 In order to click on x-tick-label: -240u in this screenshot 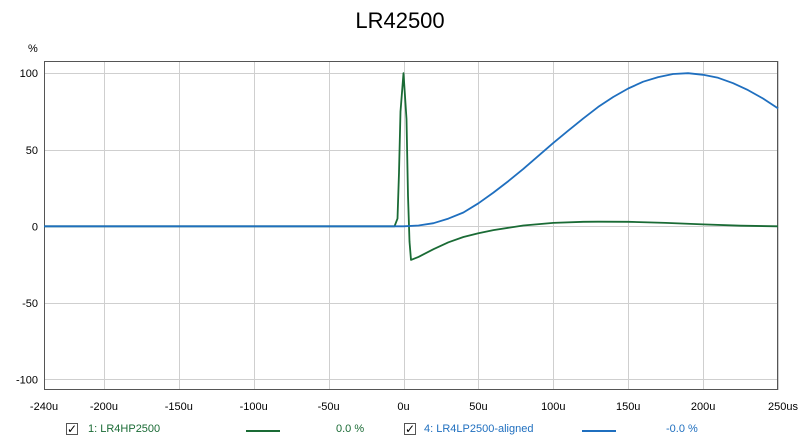, I will do `click(44, 407)`.